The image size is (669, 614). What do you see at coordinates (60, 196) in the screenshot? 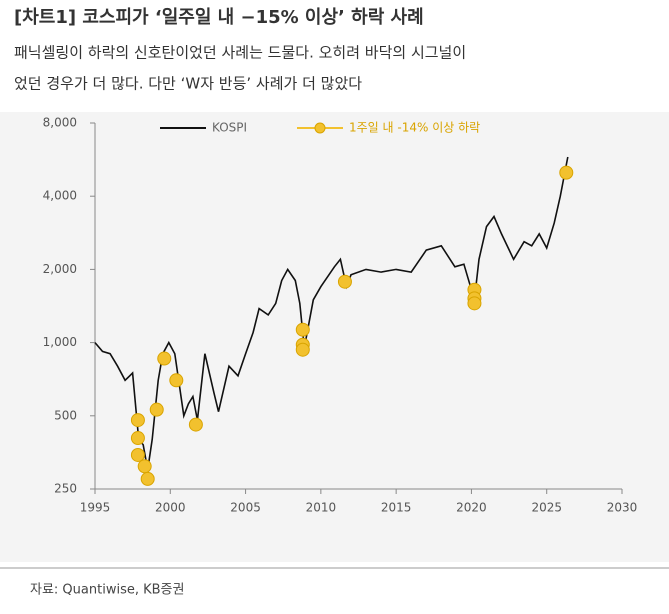
I see `y-tick-label: 4,000` at bounding box center [60, 196].